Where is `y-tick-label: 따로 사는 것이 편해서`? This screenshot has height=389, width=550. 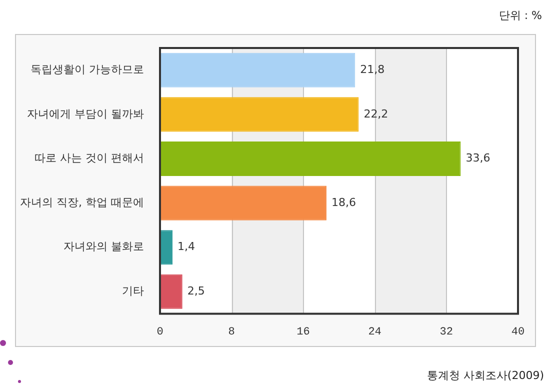
y-tick-label: 따로 사는 것이 편해서 is located at coordinates (89, 158).